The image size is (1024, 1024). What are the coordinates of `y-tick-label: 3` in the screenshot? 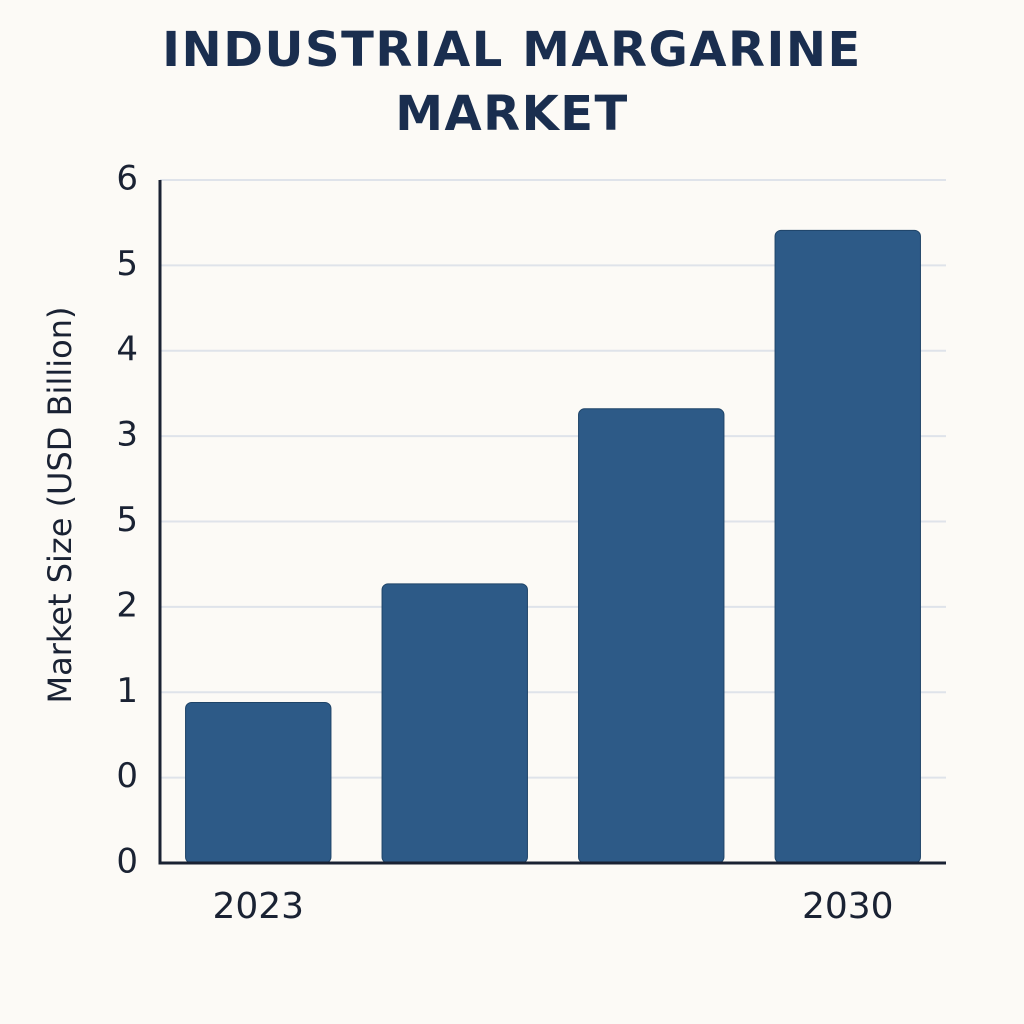 It's located at (127, 435).